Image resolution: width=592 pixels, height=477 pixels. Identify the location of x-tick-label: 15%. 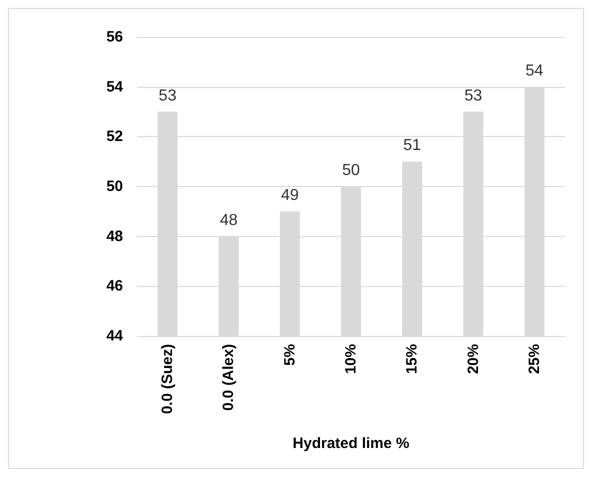
(412, 359).